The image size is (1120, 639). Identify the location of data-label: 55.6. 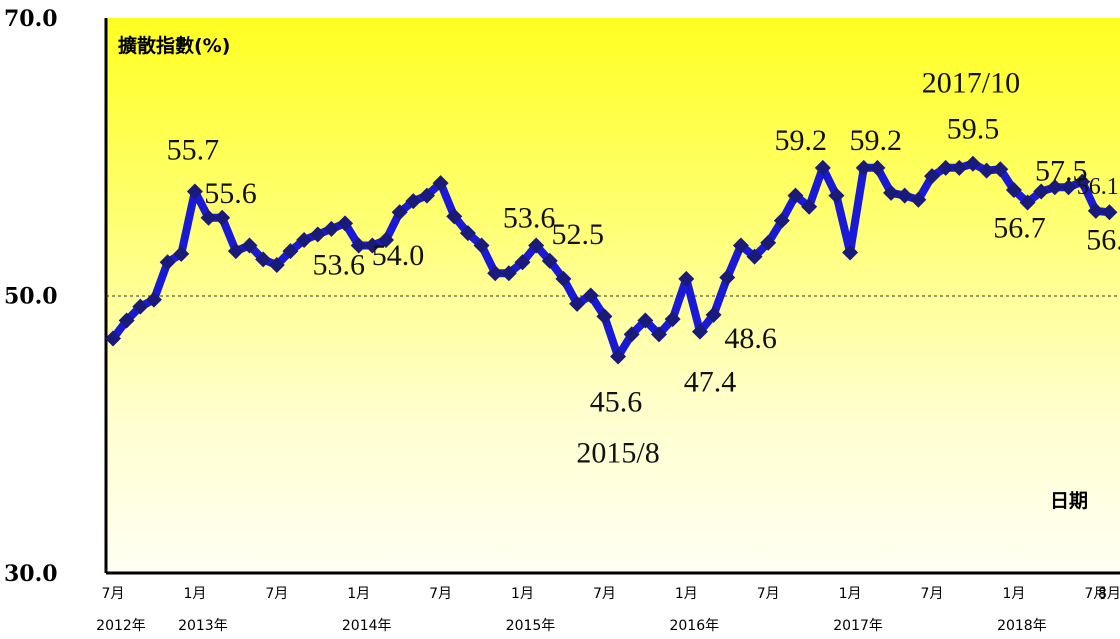
(230, 193).